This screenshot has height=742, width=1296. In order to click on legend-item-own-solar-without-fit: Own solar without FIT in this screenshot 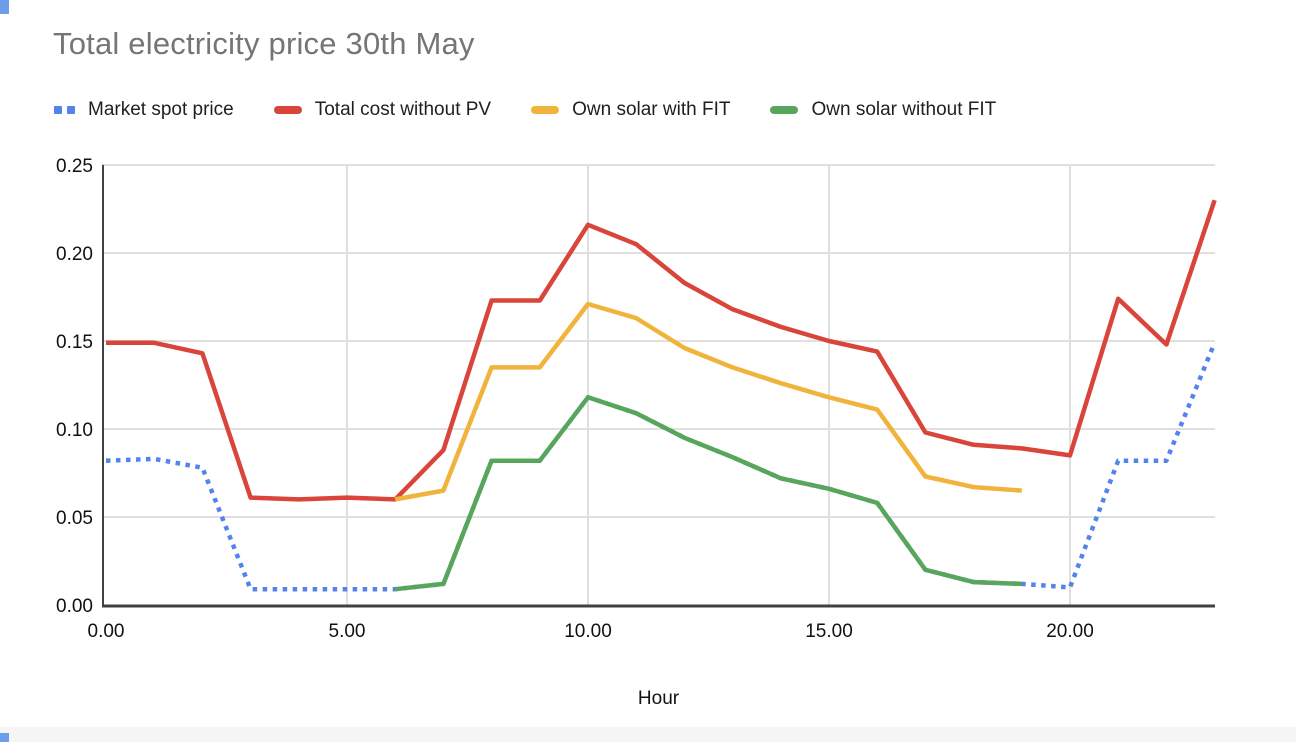, I will do `click(883, 110)`.